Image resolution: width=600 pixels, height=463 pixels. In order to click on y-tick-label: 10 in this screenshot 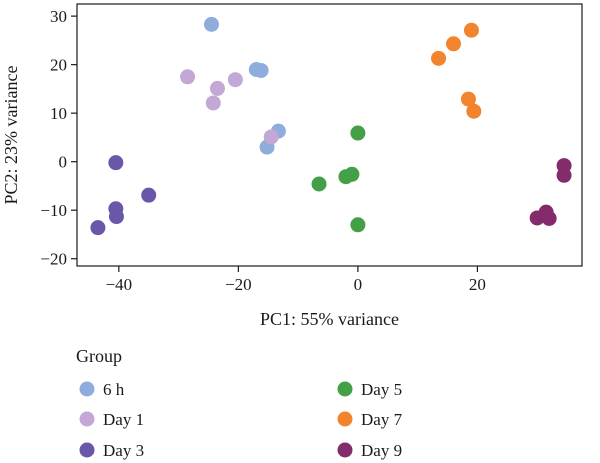, I will do `click(58, 113)`.